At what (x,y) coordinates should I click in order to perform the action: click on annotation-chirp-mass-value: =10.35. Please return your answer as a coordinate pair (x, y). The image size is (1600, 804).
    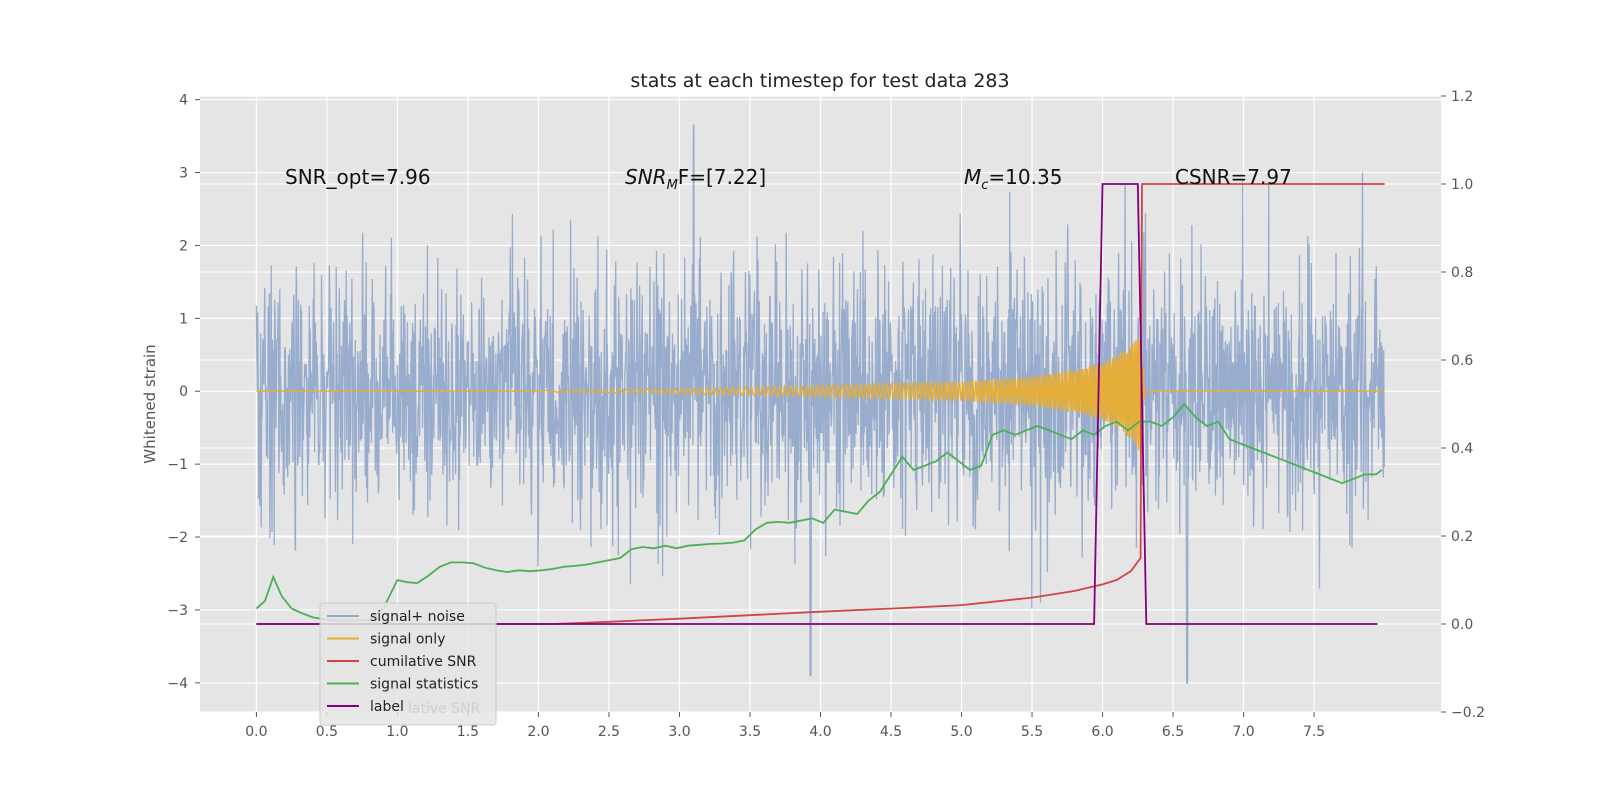
    Looking at the image, I should click on (1025, 177).